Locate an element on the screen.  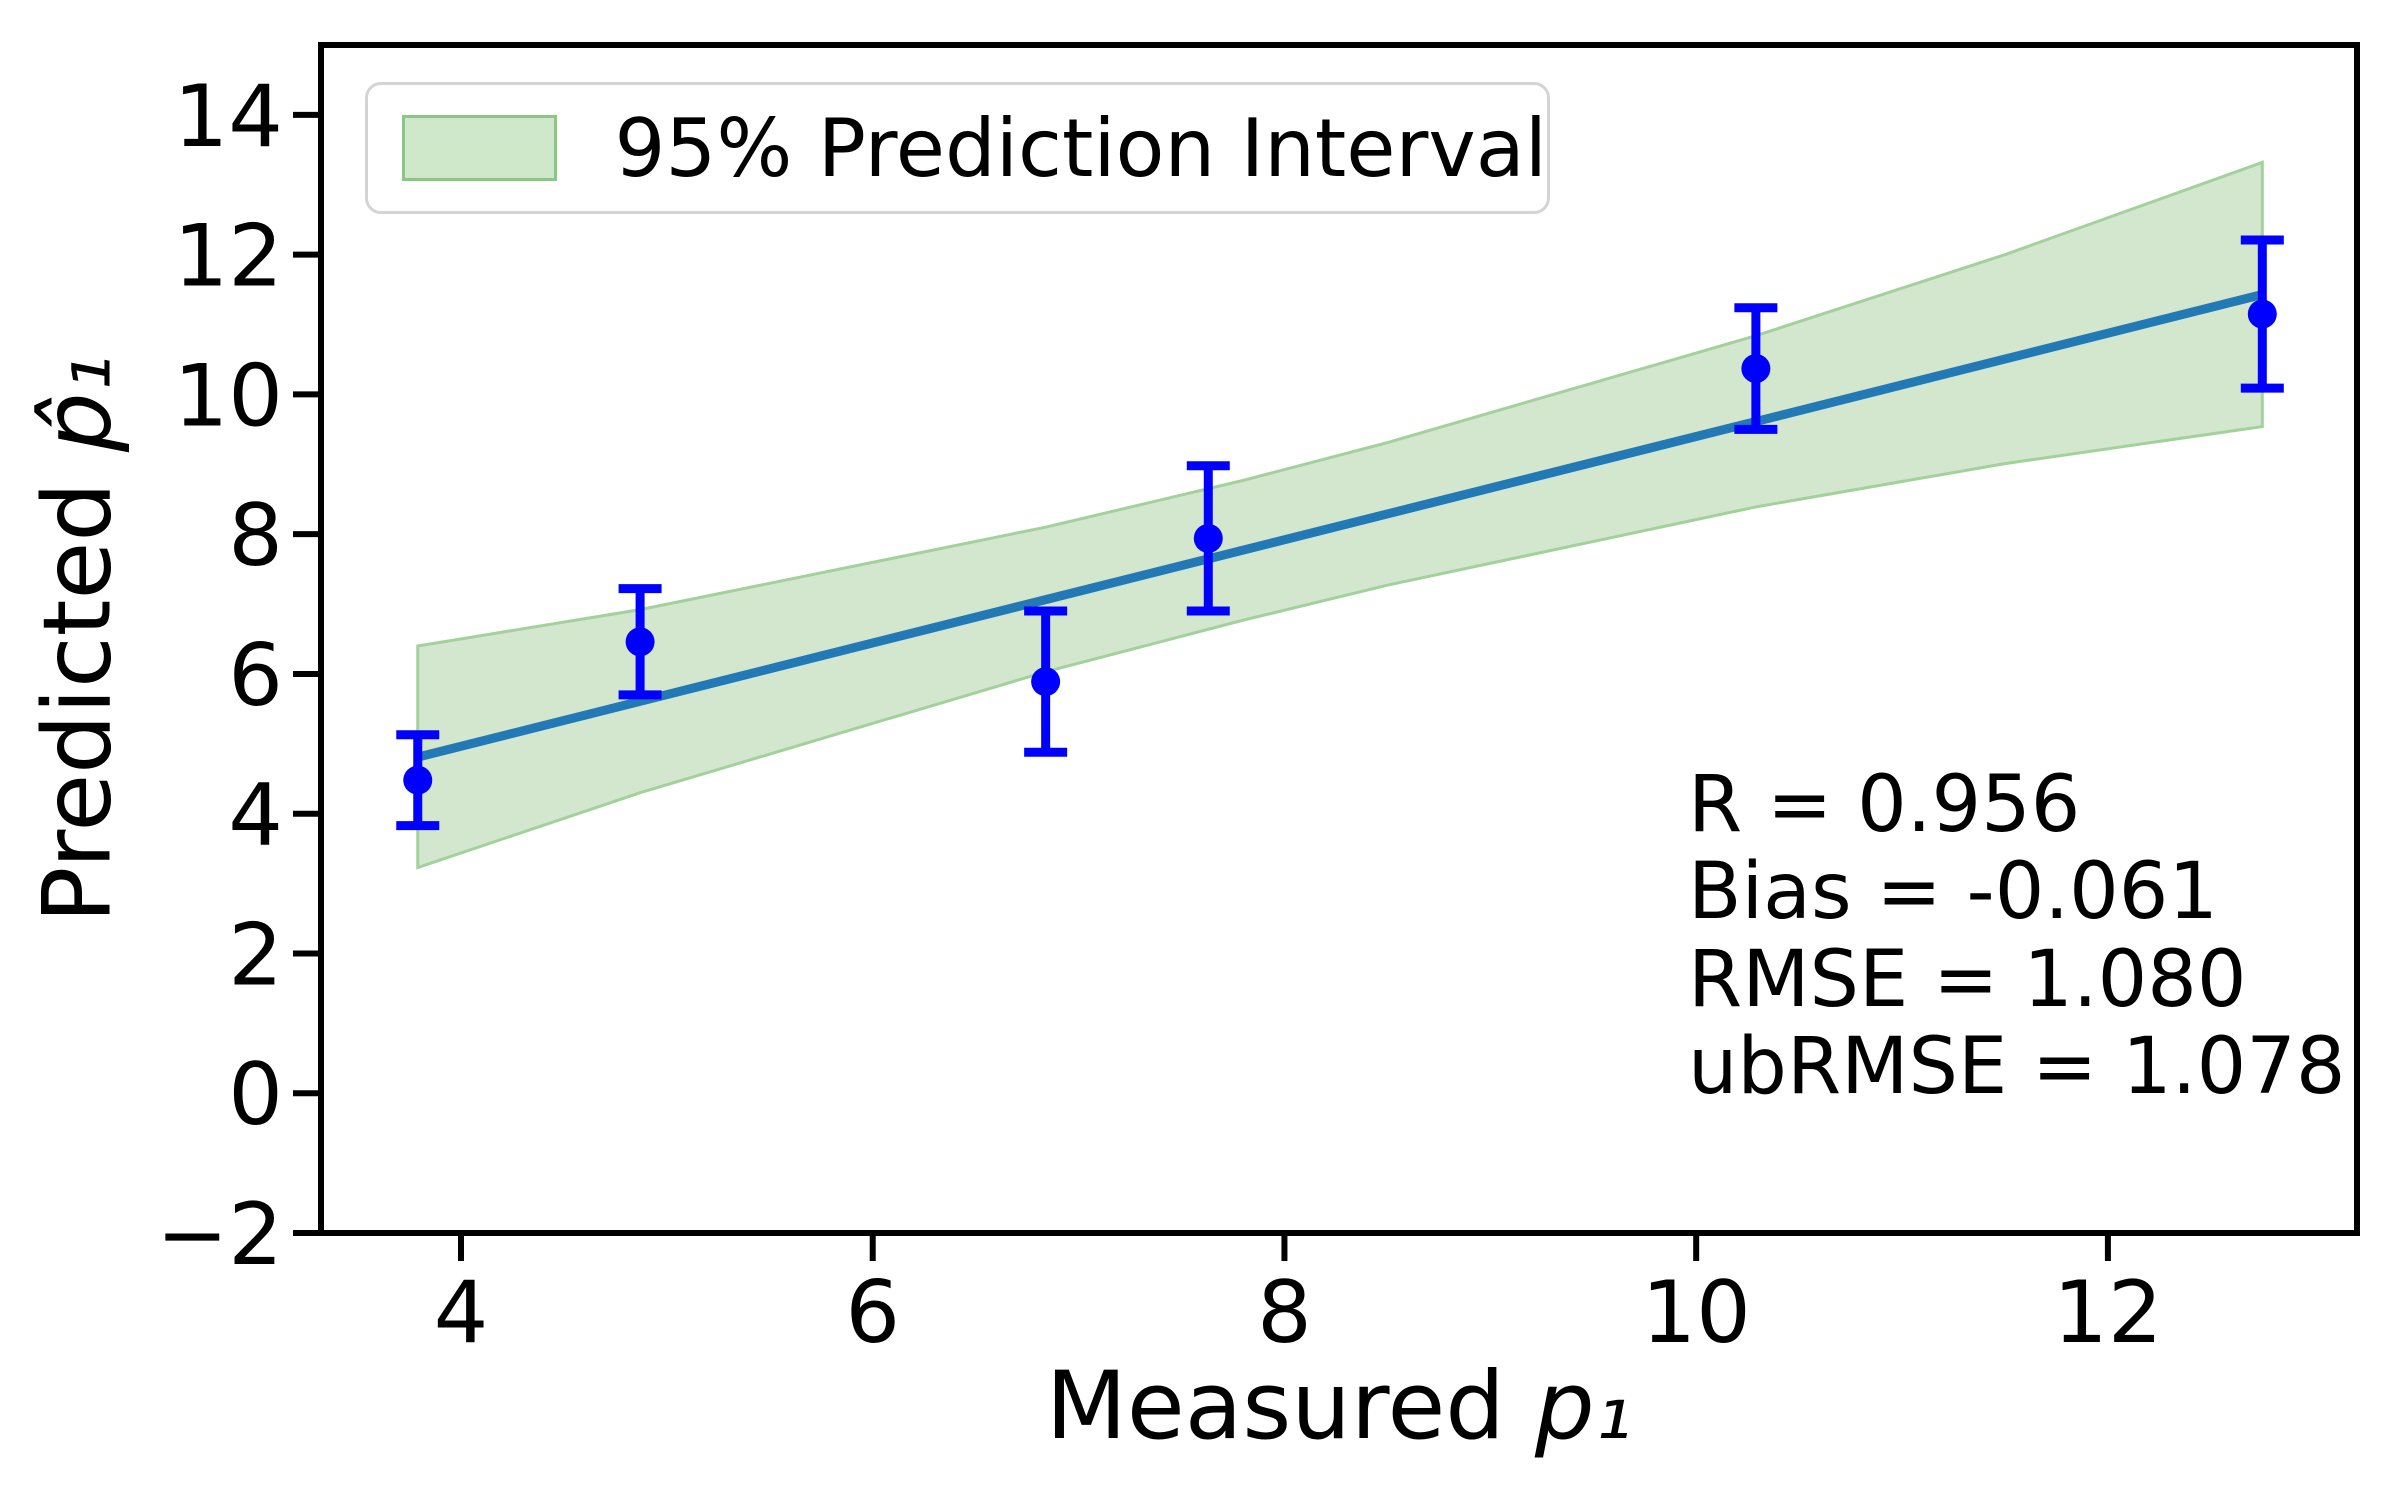
y-axis-label-variable: p̂₁ is located at coordinates (78, 403).